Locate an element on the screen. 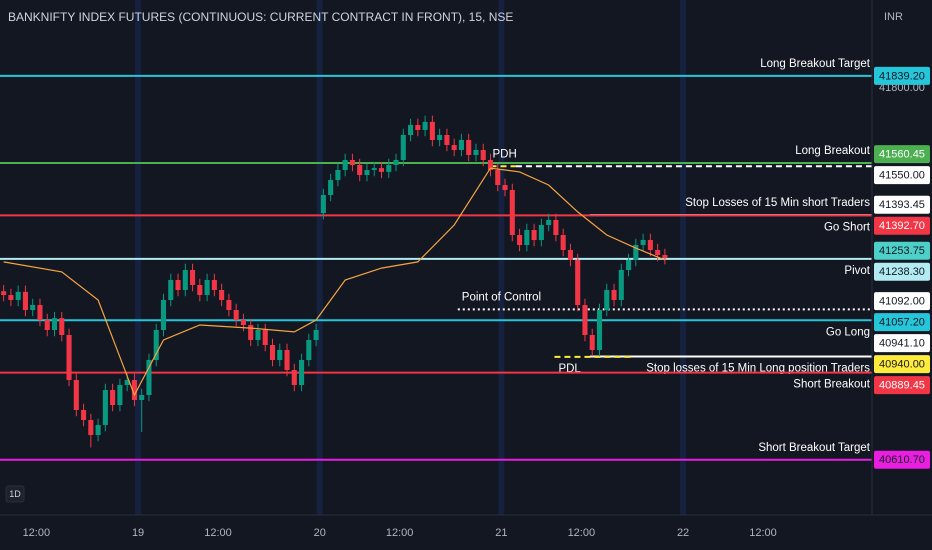  level-note: Go Long is located at coordinates (848, 332).